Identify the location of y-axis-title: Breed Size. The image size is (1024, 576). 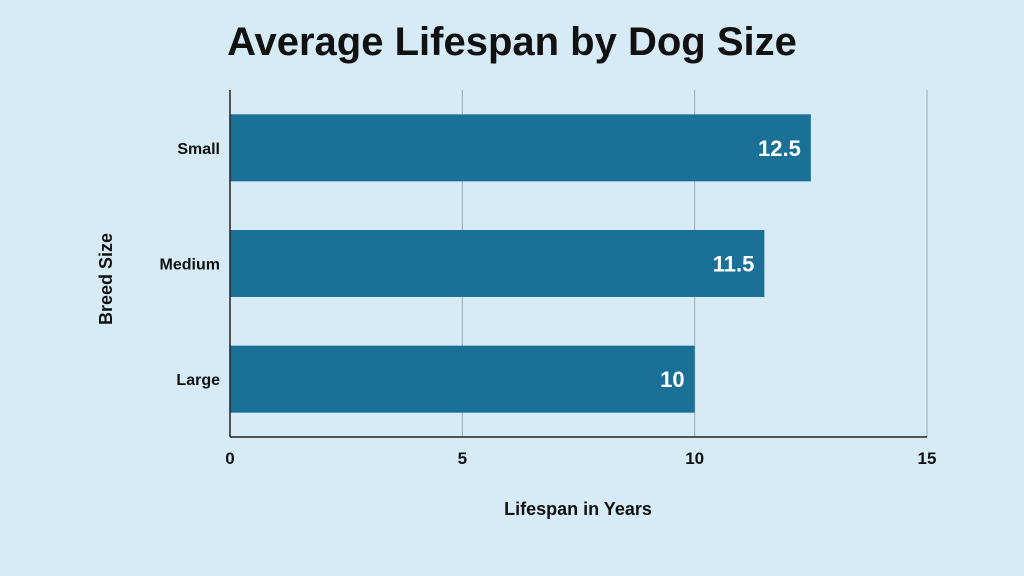
(106, 279).